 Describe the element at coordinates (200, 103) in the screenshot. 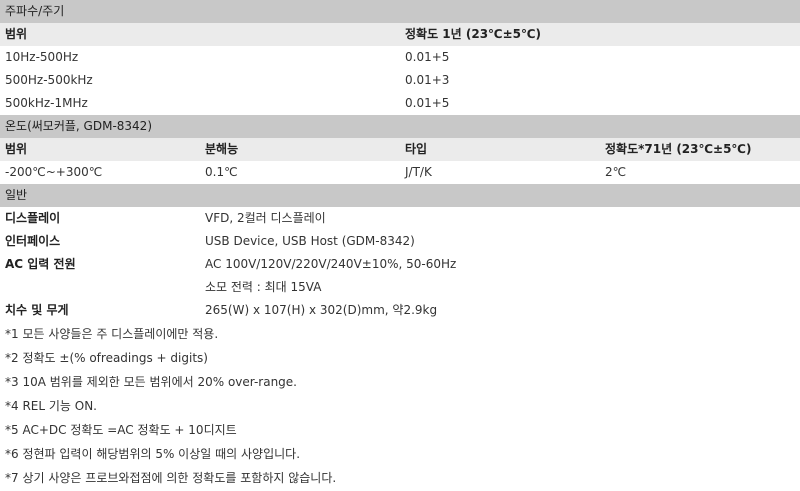

I see `cell-range: 500kHz-1MHz` at that location.